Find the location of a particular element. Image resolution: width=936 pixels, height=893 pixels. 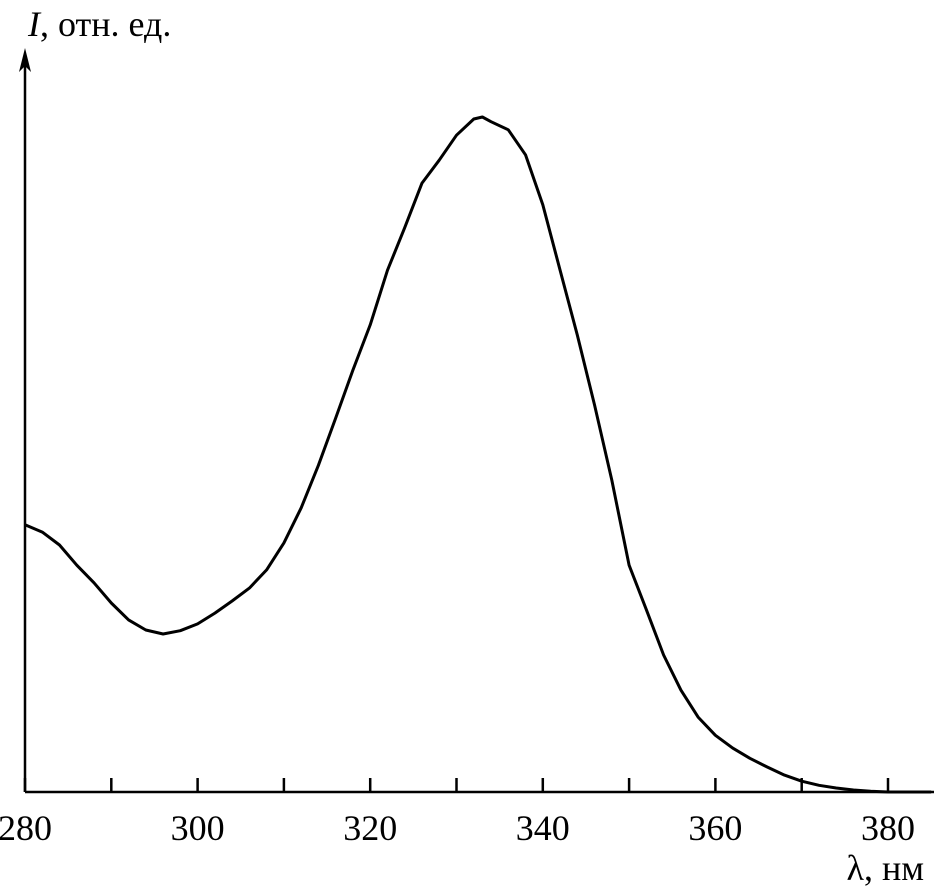

x-tick-label: 280 is located at coordinates (26, 828).